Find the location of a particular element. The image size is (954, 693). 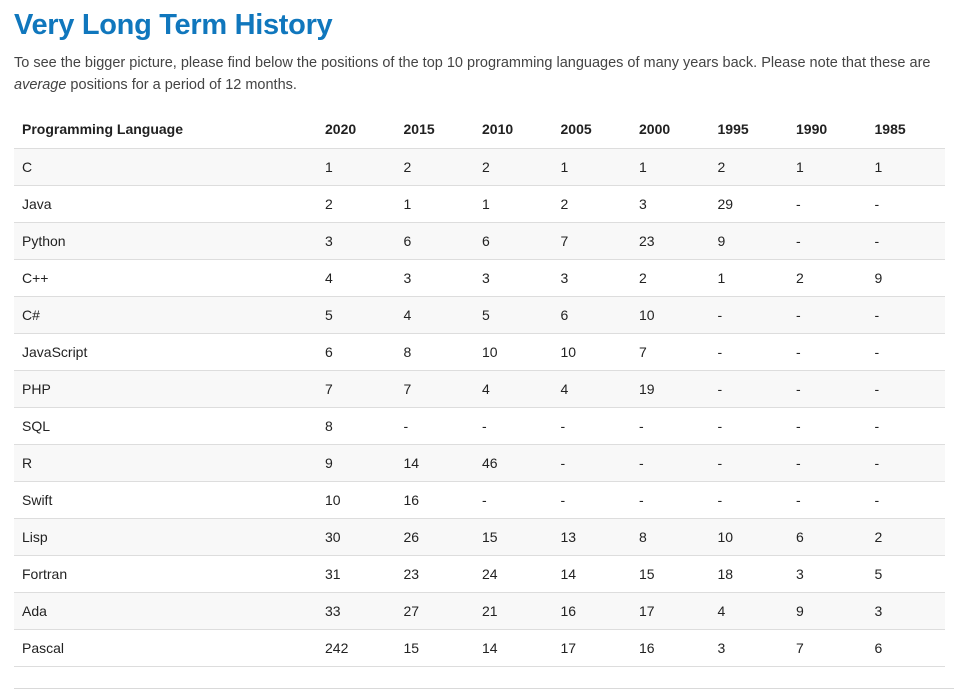

table-row: Ada 33 27 21 16 17 4 9 3 is located at coordinates (479, 611).